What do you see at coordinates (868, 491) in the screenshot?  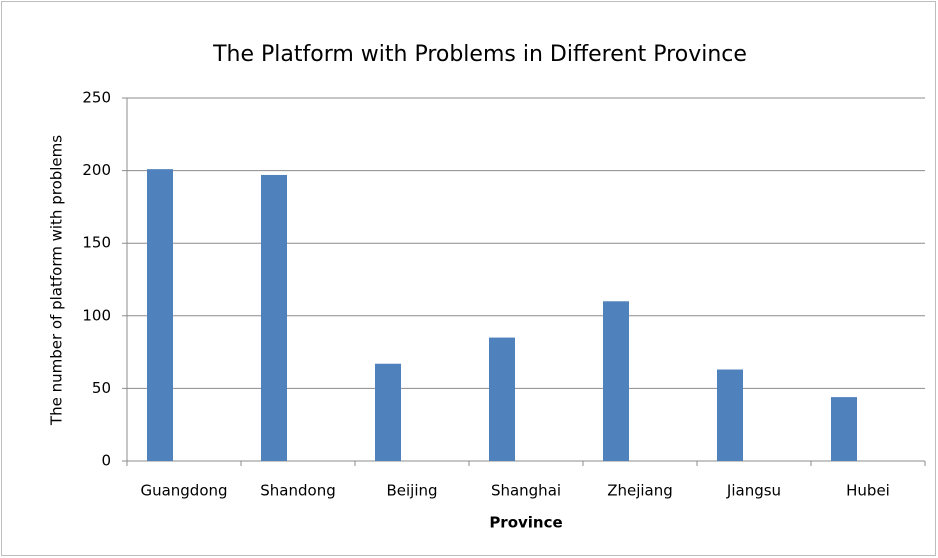 I see `x-tick-label: Hubei` at bounding box center [868, 491].